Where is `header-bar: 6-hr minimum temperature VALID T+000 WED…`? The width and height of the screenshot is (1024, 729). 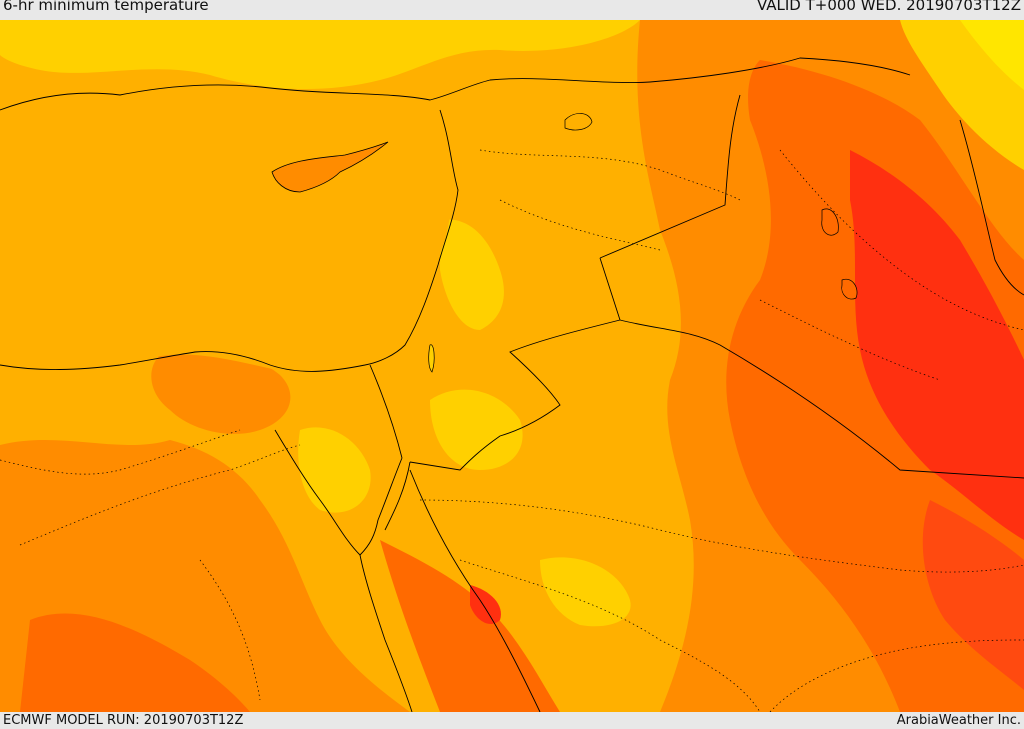 header-bar: 6-hr minimum temperature VALID T+000 WED… is located at coordinates (512, 10).